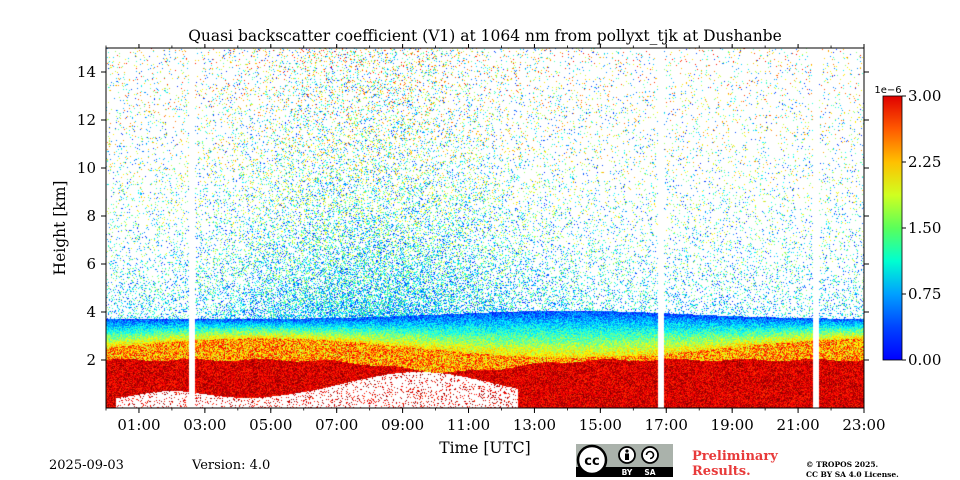 This screenshot has width=960, height=480. What do you see at coordinates (204, 425) in the screenshot?
I see `x-tick-label: 03:00` at bounding box center [204, 425].